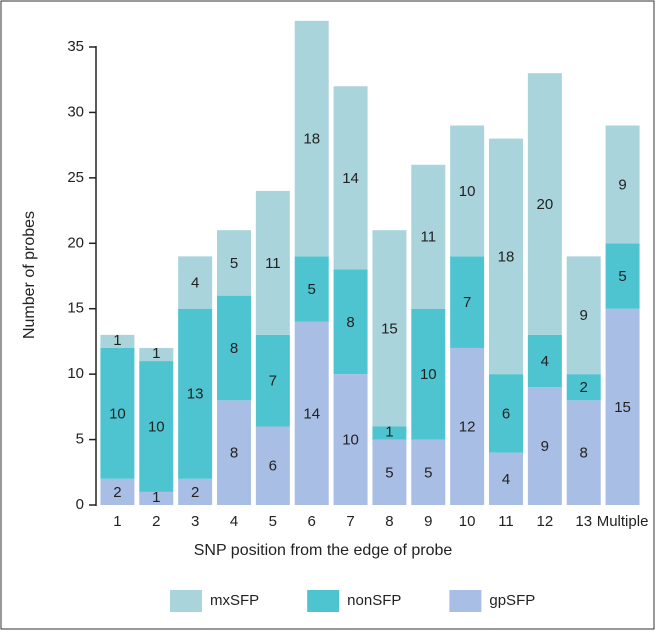  Describe the element at coordinates (75, 242) in the screenshot. I see `y-tick-label: 20` at that location.